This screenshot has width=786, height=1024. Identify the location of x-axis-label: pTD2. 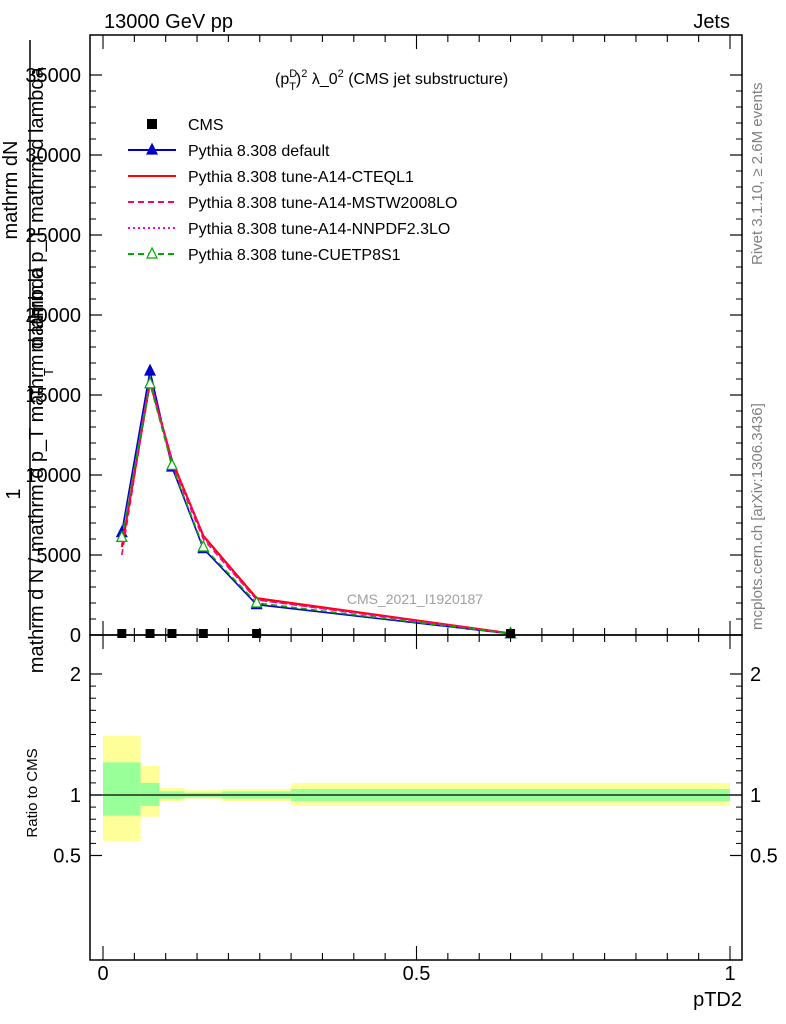
(717, 1000).